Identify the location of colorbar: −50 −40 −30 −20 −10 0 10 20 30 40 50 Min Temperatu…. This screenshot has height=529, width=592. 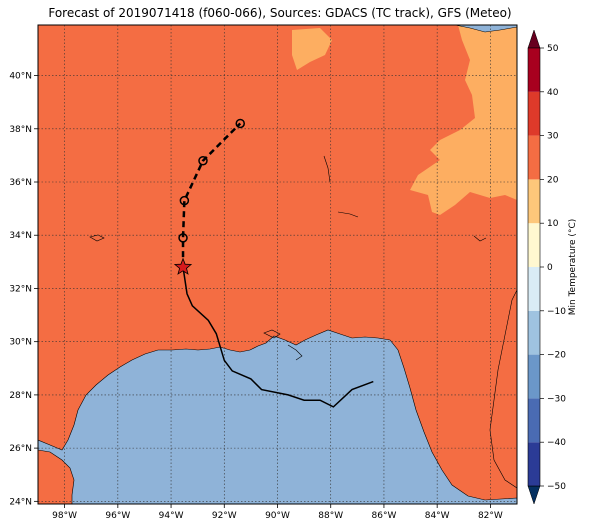
(552, 267).